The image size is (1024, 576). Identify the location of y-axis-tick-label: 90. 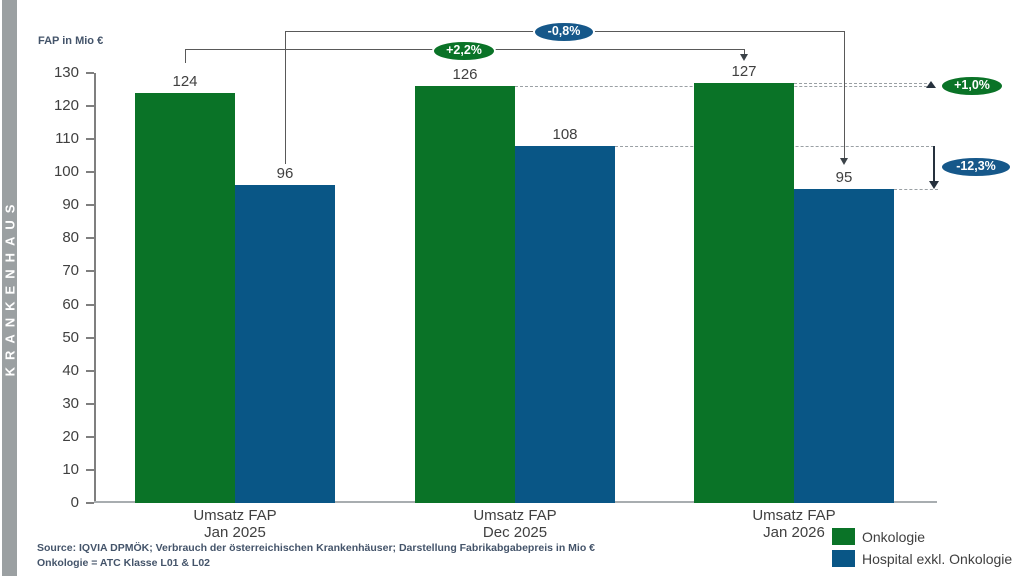
(70, 204).